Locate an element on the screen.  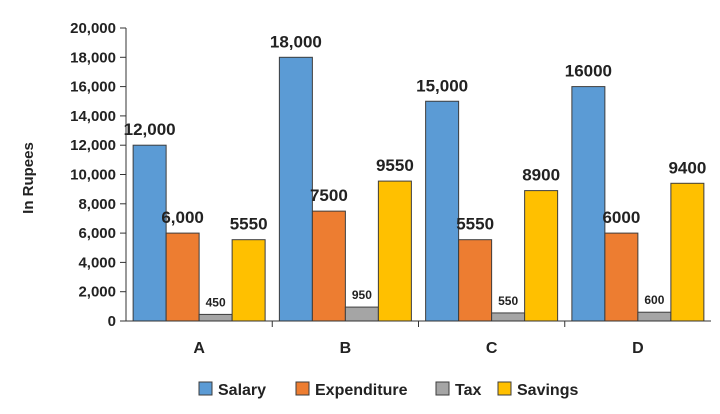
bar-expenditure-d is located at coordinates (621, 277).